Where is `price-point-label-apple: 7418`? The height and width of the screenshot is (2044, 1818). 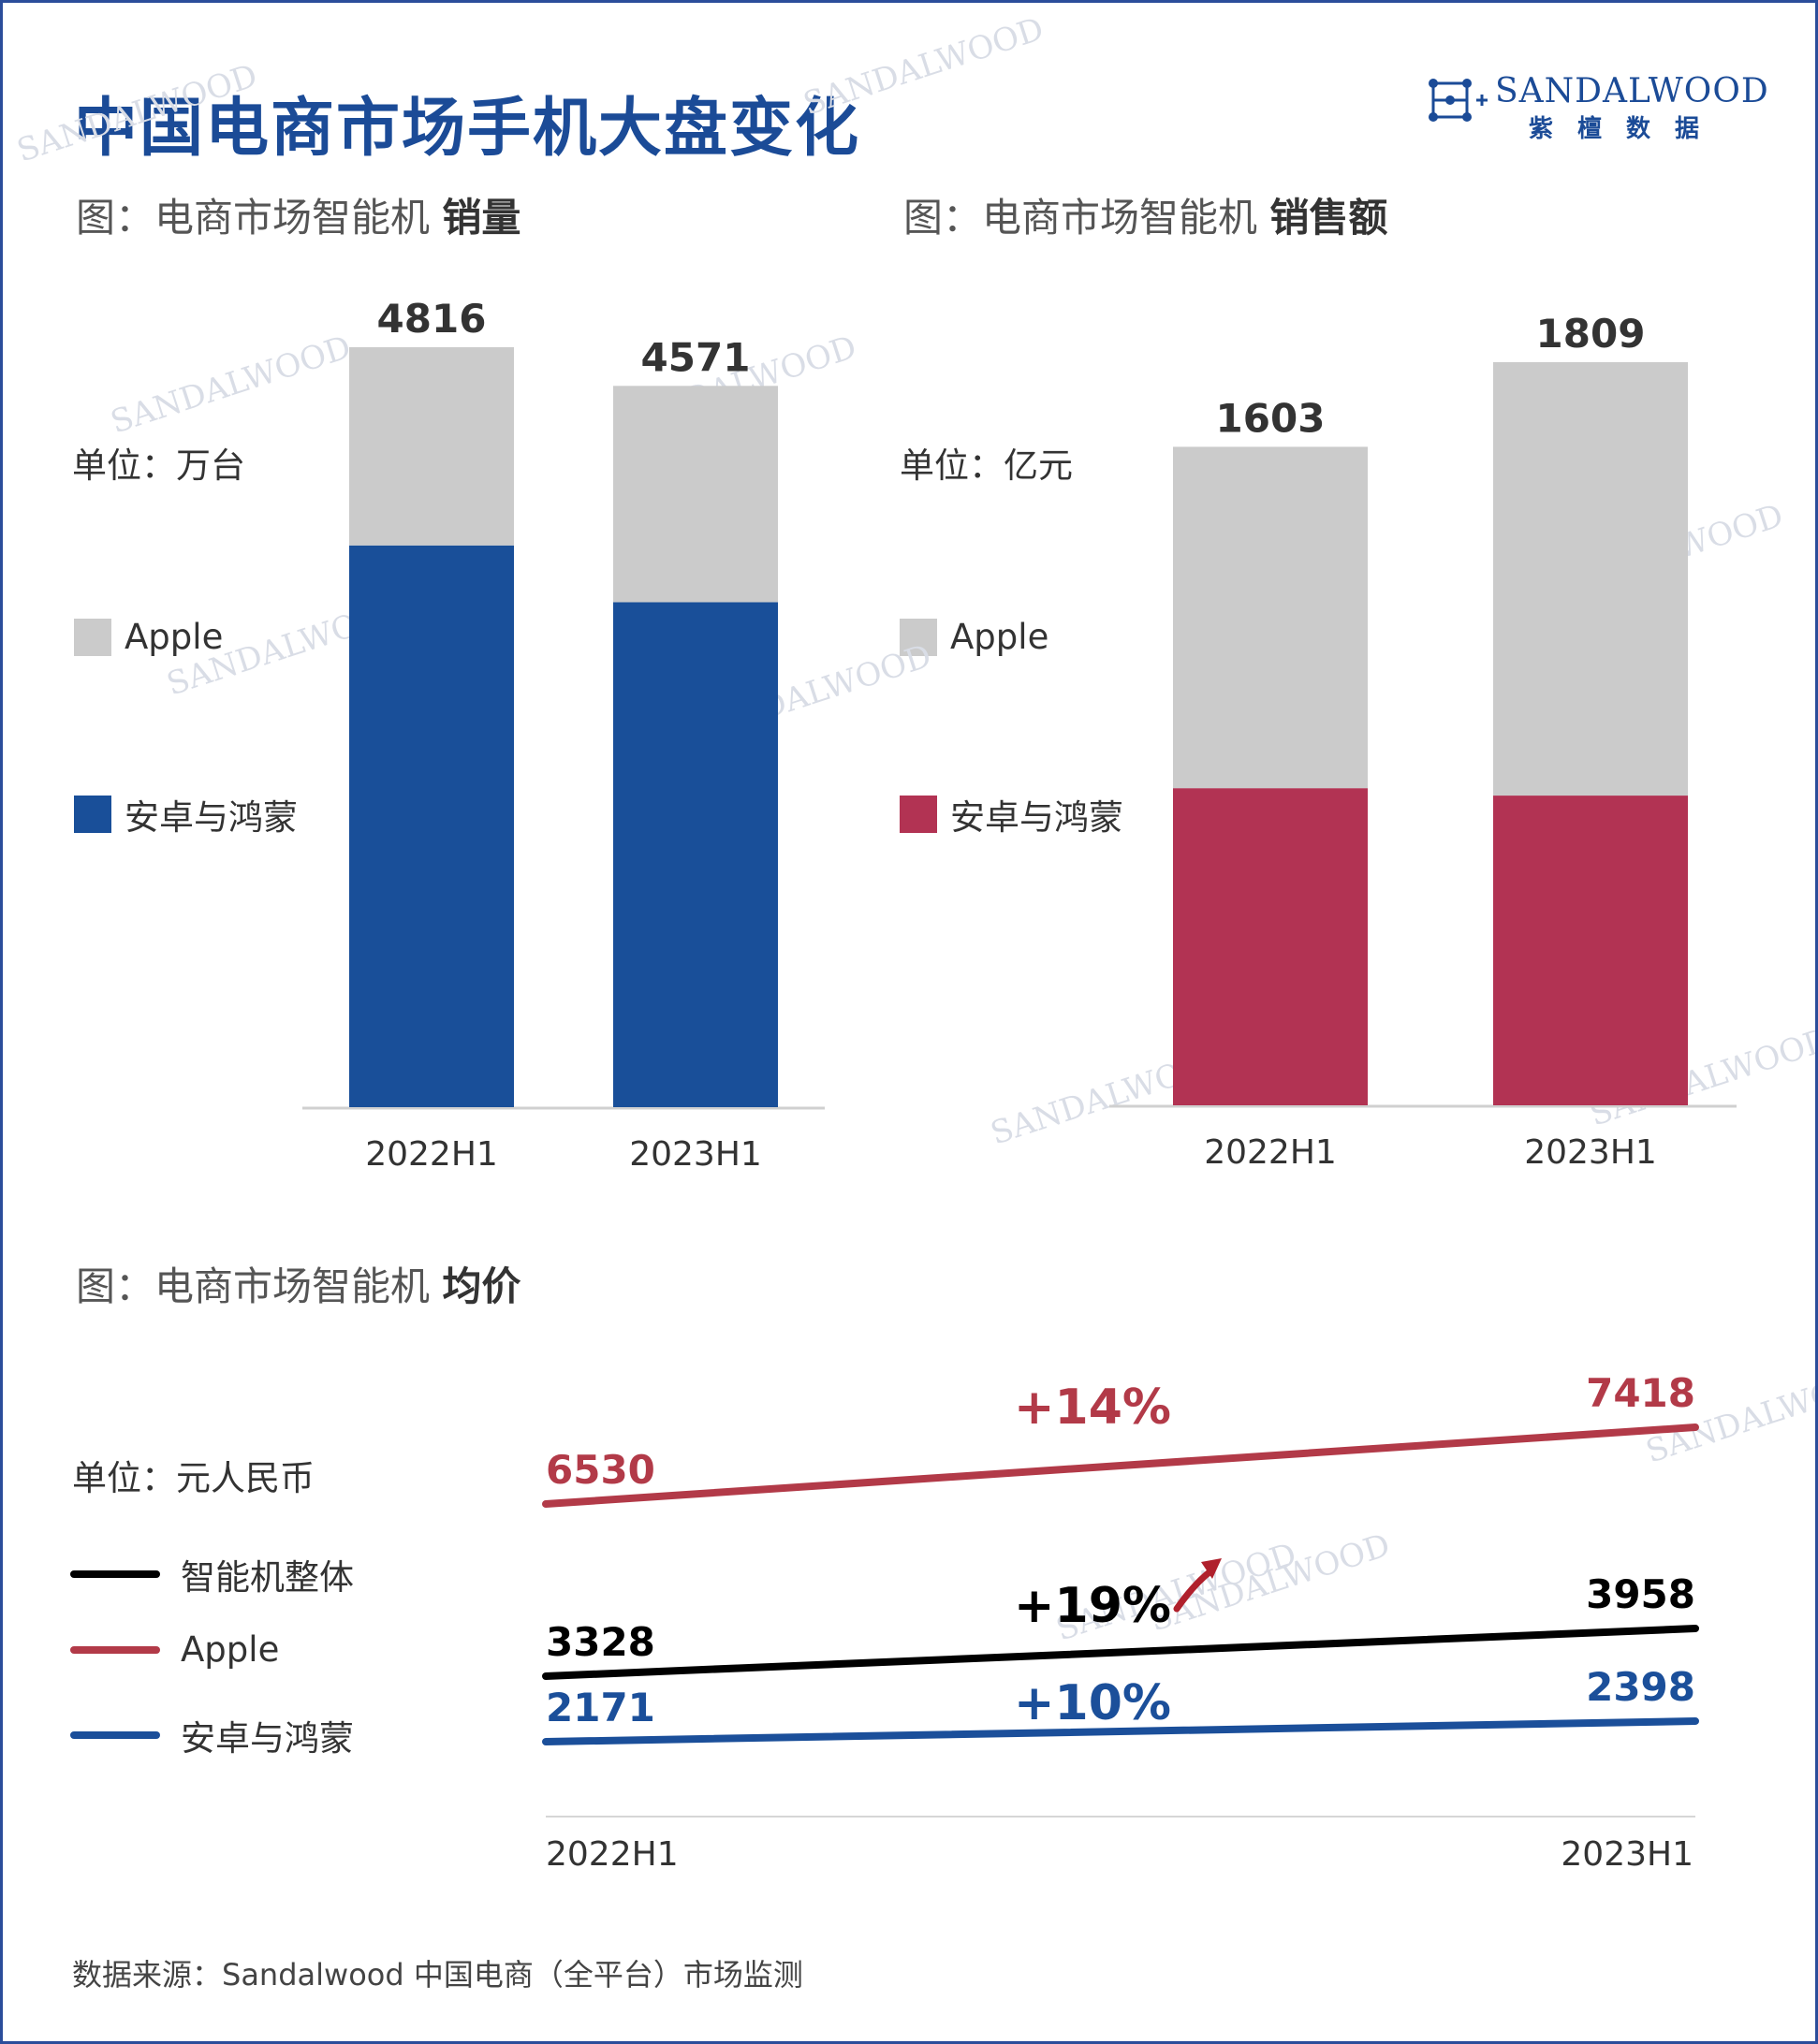 price-point-label-apple: 7418 is located at coordinates (1640, 1393).